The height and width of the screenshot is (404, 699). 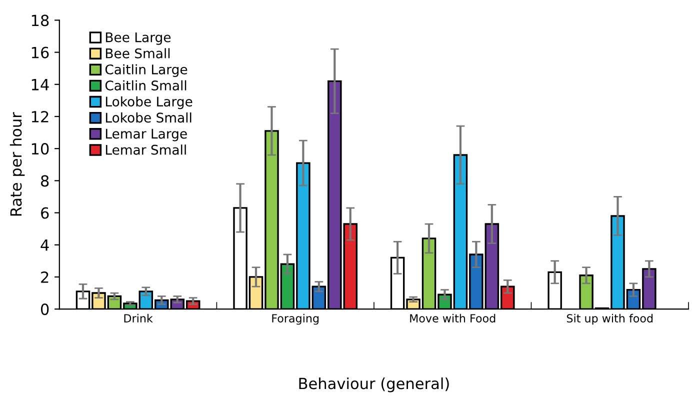 What do you see at coordinates (609, 319) in the screenshot?
I see `x-tick-label: Sit up with food` at bounding box center [609, 319].